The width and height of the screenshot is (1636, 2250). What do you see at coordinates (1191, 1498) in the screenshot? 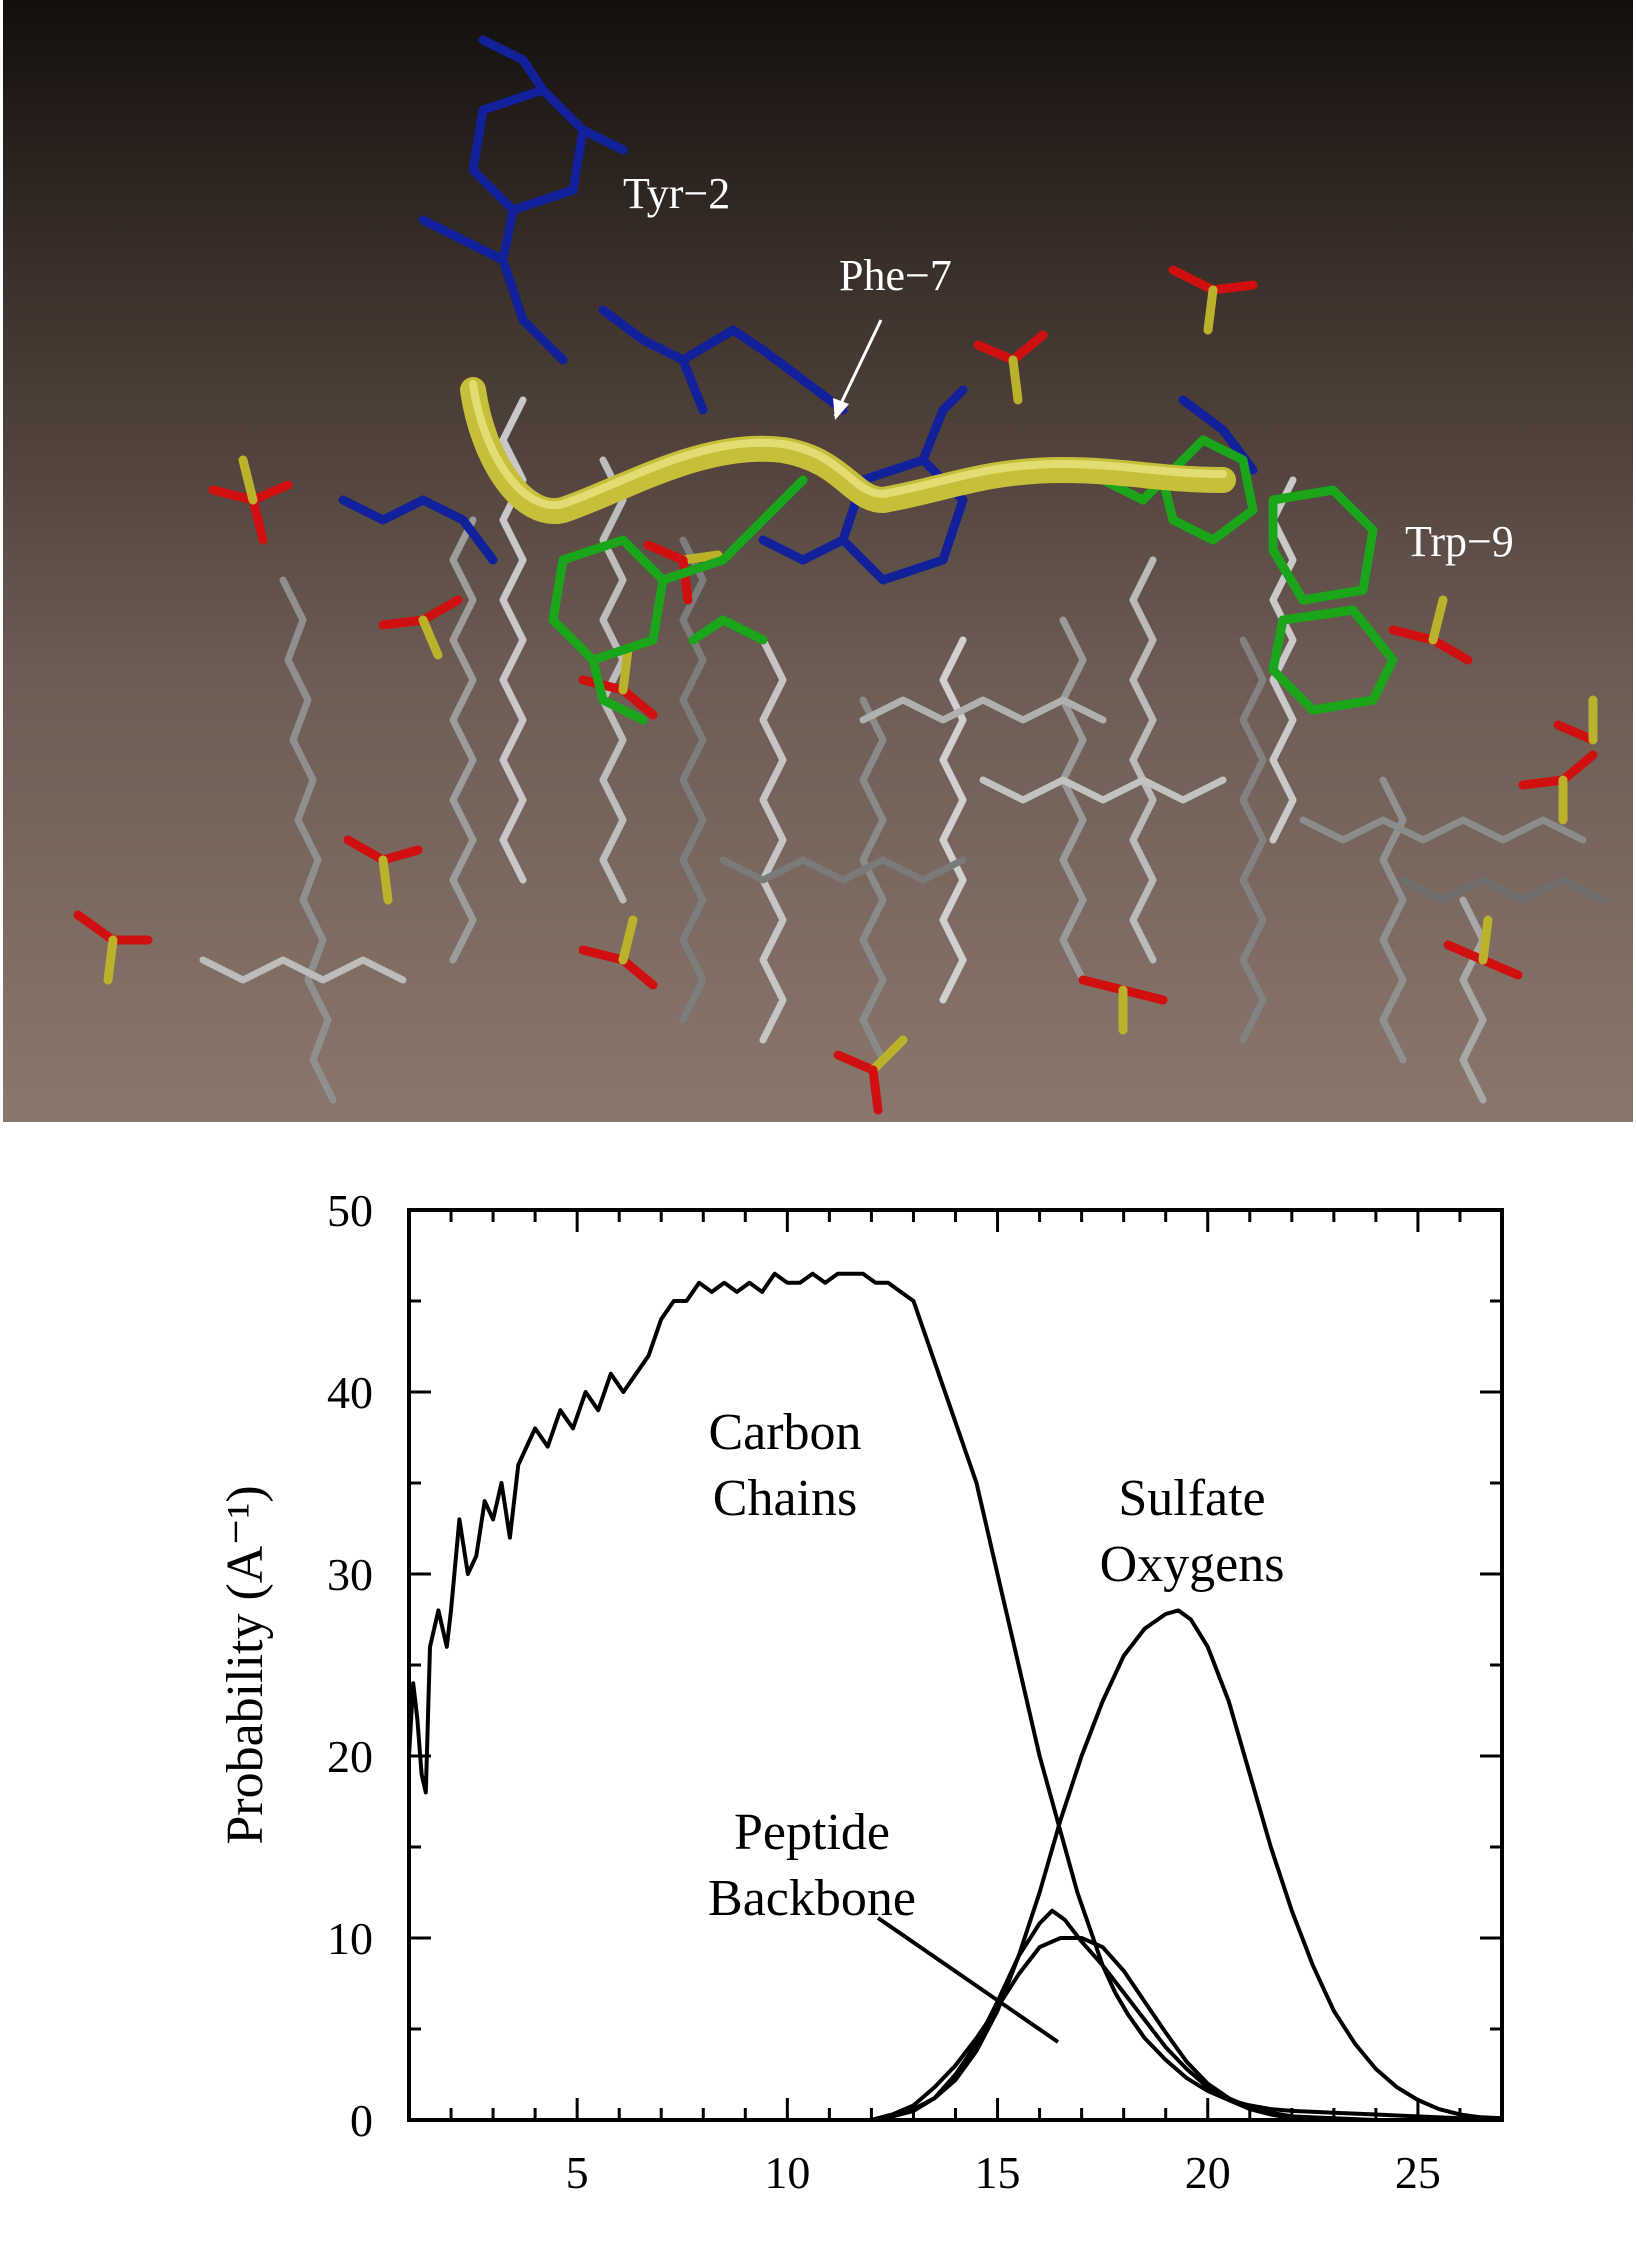
I see `sulfate-oxygens-label: Sulfate` at bounding box center [1191, 1498].